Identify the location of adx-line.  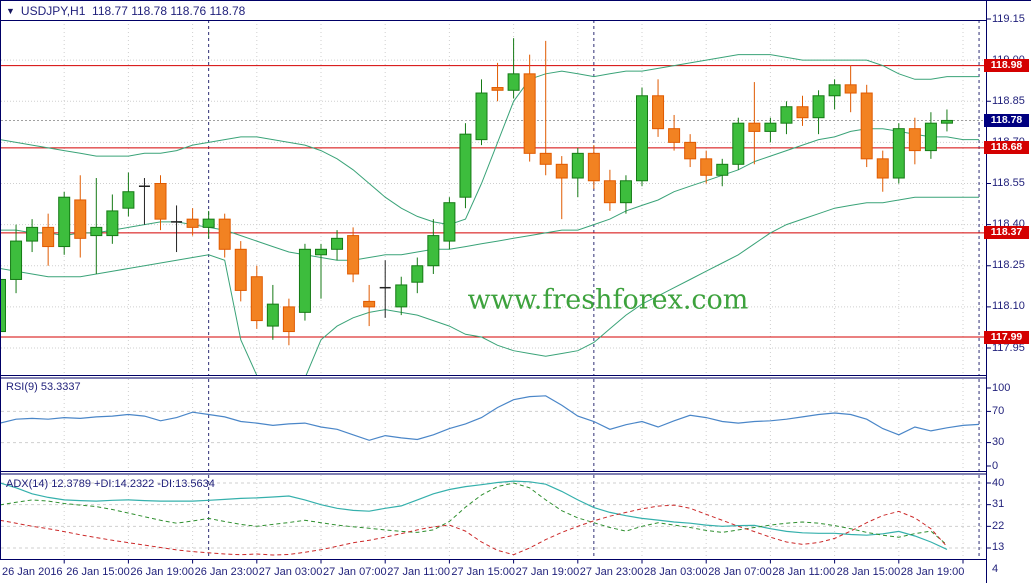
(474, 515).